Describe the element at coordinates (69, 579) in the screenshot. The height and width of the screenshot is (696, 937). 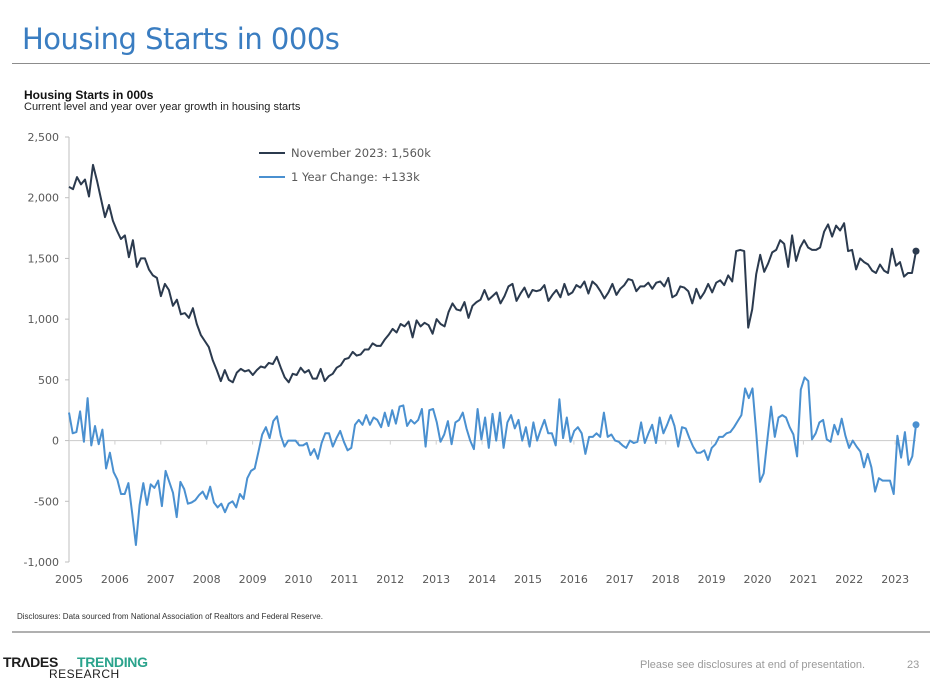
I see `x-tick-label: 2005` at that location.